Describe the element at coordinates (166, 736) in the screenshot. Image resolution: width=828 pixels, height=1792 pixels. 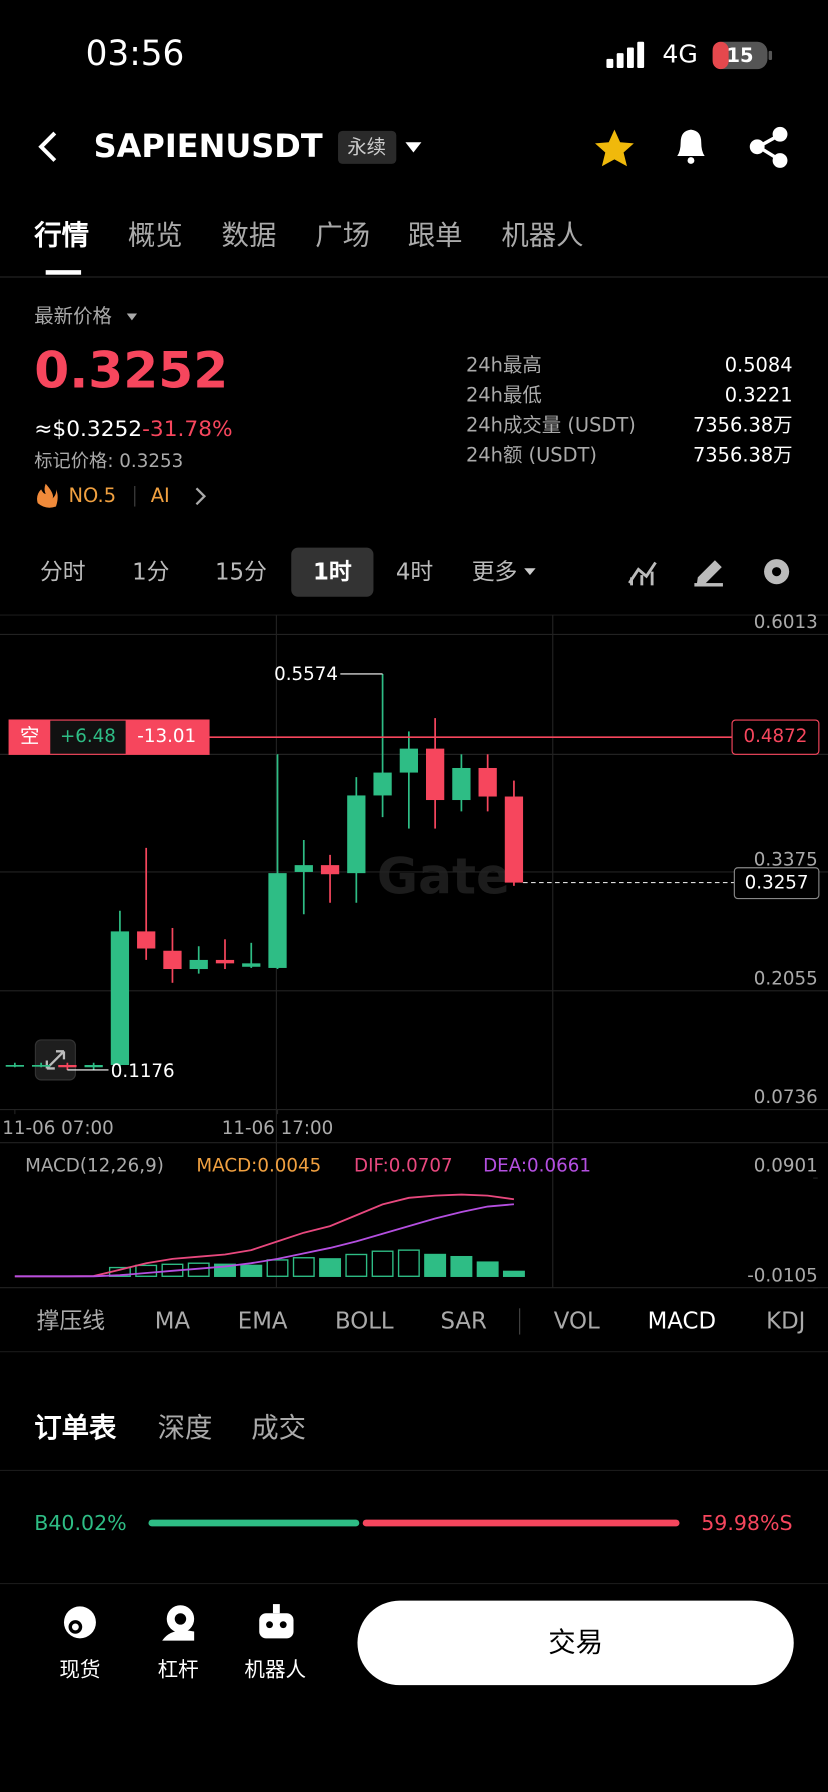
I see `position-pnl-alt: -13.01` at that location.